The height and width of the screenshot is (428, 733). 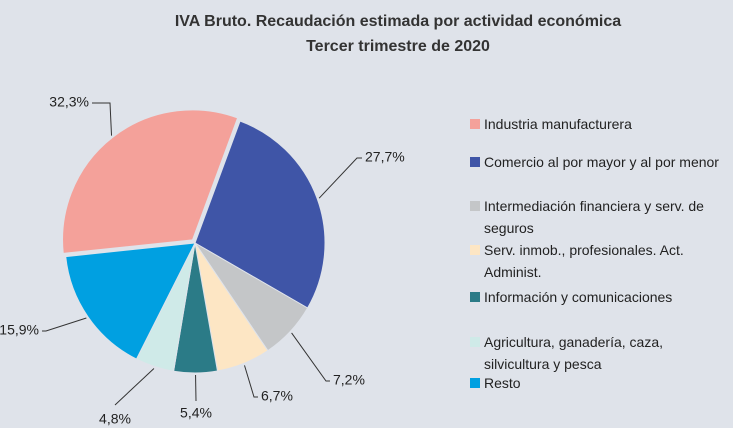 I want to click on legend-label: Comercio al por mayor y al por menor, so click(x=601, y=162).